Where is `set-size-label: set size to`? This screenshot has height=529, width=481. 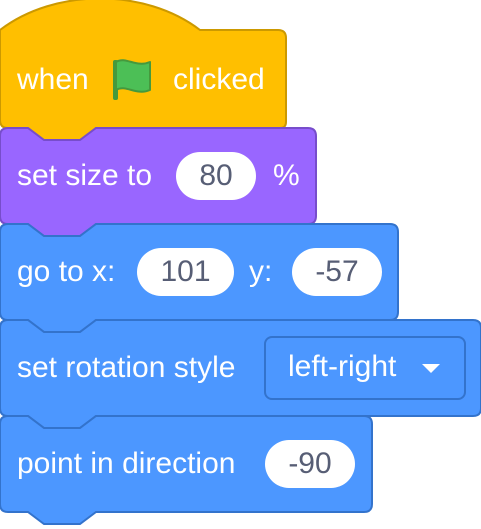 set-size-label: set size to is located at coordinates (85, 175).